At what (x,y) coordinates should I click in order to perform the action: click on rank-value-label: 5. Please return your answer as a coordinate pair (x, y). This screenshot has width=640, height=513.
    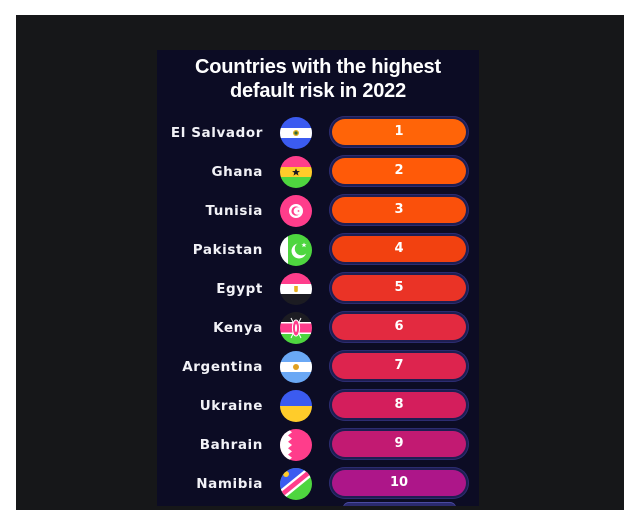
    Looking at the image, I should click on (399, 287).